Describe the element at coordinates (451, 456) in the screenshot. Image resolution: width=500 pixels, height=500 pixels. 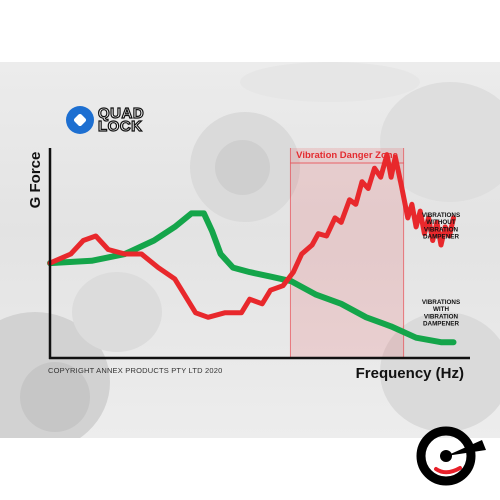
I see `corner-brand-icon` at that location.